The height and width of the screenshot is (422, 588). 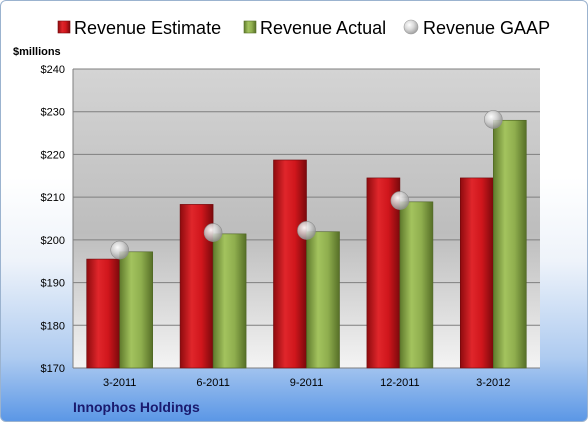 What do you see at coordinates (136, 407) in the screenshot?
I see `company-name: Innophos Holdings` at bounding box center [136, 407].